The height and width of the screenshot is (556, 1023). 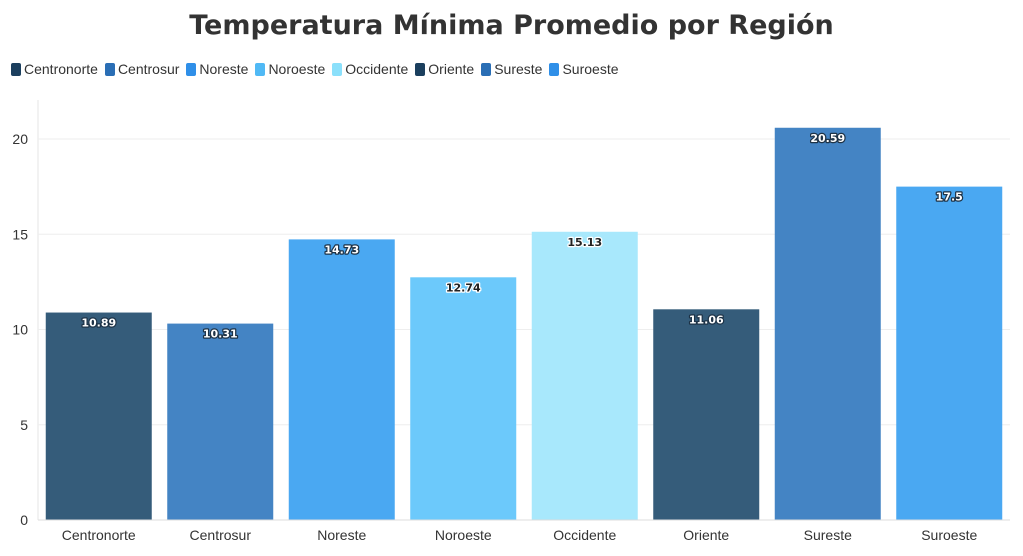 I want to click on legend-label: Noroeste, so click(x=297, y=69).